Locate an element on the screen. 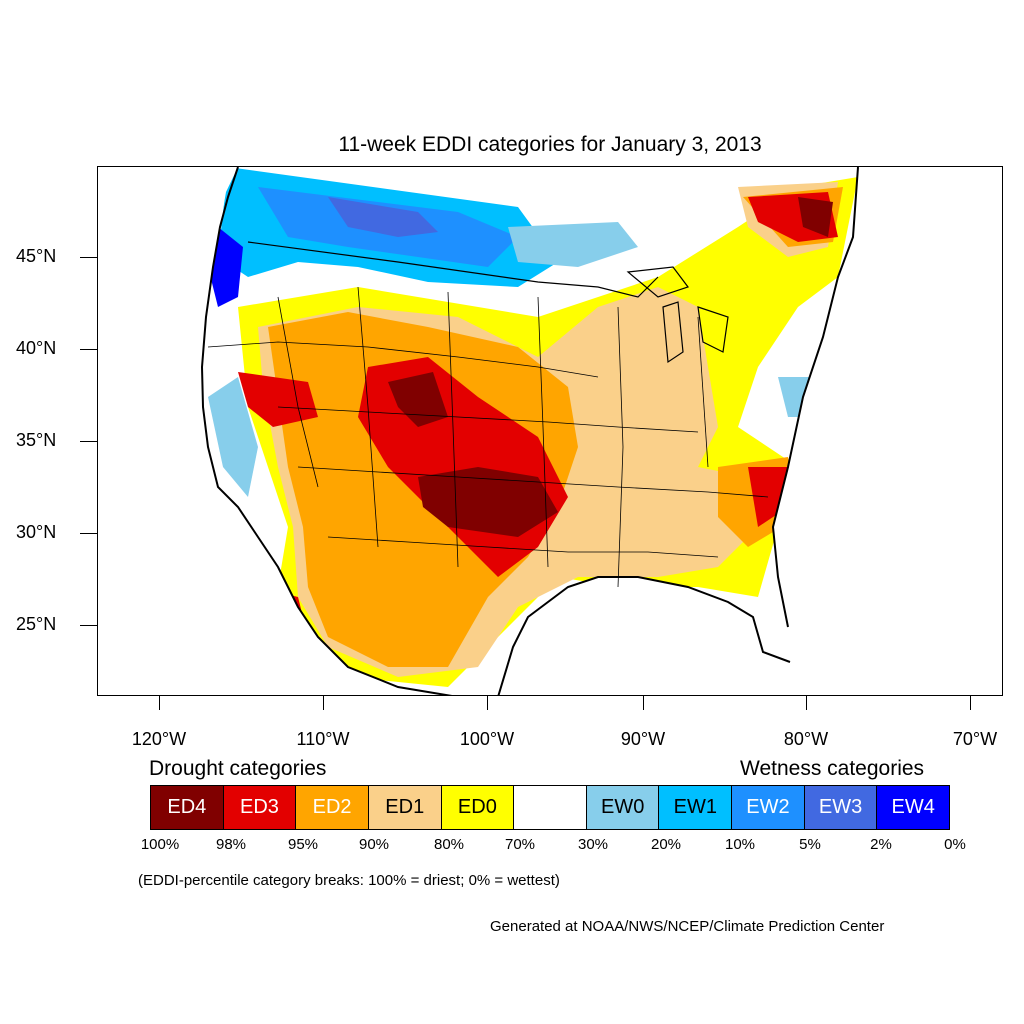 The width and height of the screenshot is (1024, 1024). legend-label-ed2: ED2 is located at coordinates (332, 807).